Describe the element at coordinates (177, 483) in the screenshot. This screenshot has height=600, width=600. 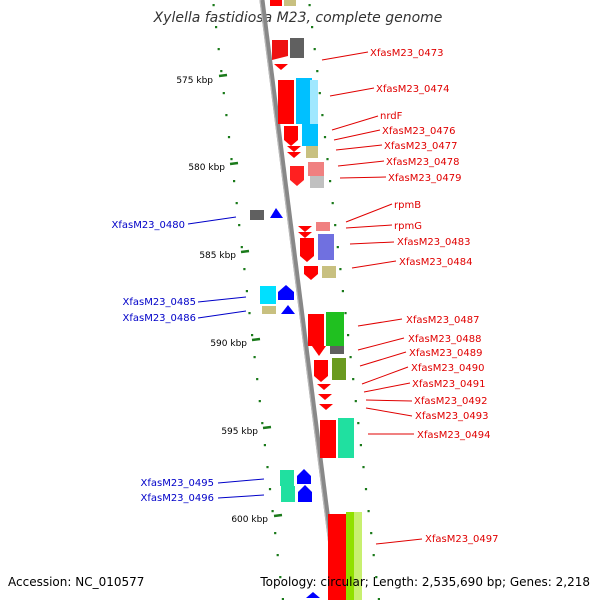
I see `gene-label: XfasM23_0495` at that location.